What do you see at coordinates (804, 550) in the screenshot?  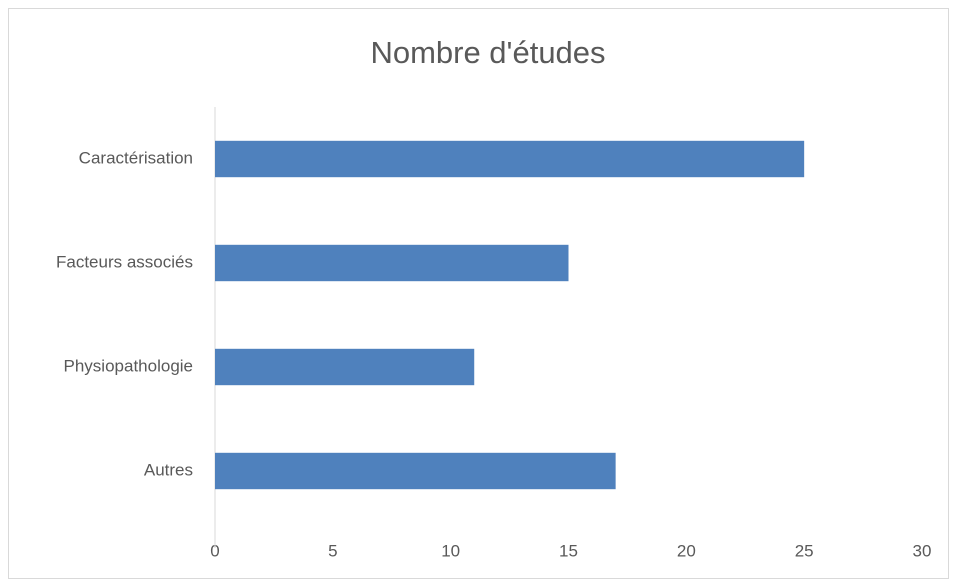 I see `x-tick-label: 25` at bounding box center [804, 550].